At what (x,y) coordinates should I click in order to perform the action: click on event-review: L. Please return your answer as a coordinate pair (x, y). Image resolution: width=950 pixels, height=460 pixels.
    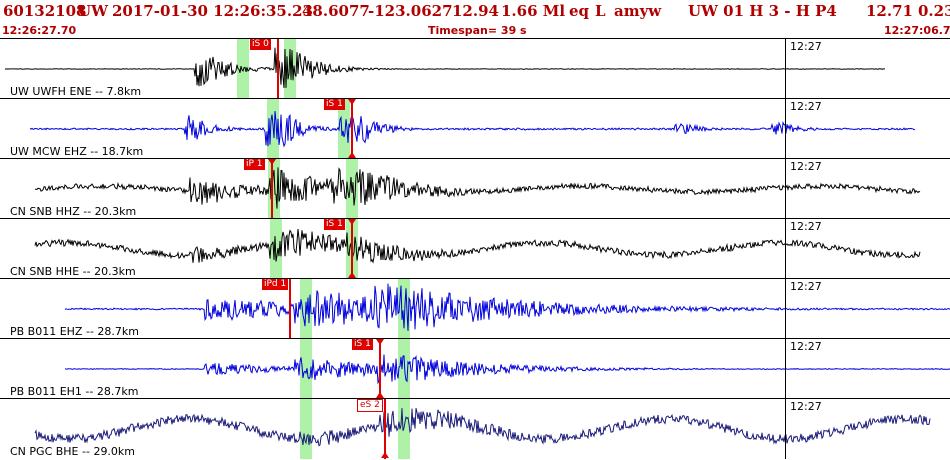
    Looking at the image, I should click on (600, 11).